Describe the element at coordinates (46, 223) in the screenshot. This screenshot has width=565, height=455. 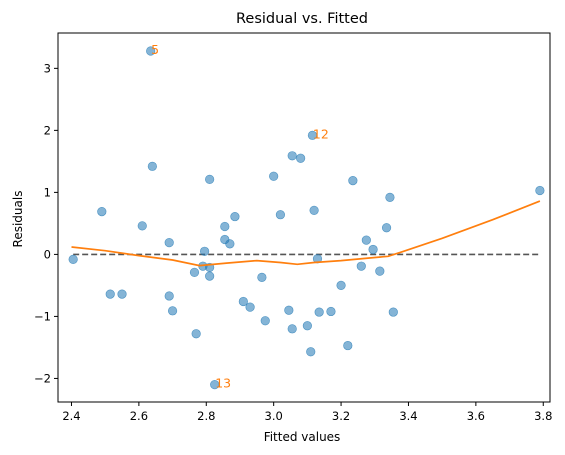
I see `y-axis-ticks: −2 −1 0 1 2 3` at that location.